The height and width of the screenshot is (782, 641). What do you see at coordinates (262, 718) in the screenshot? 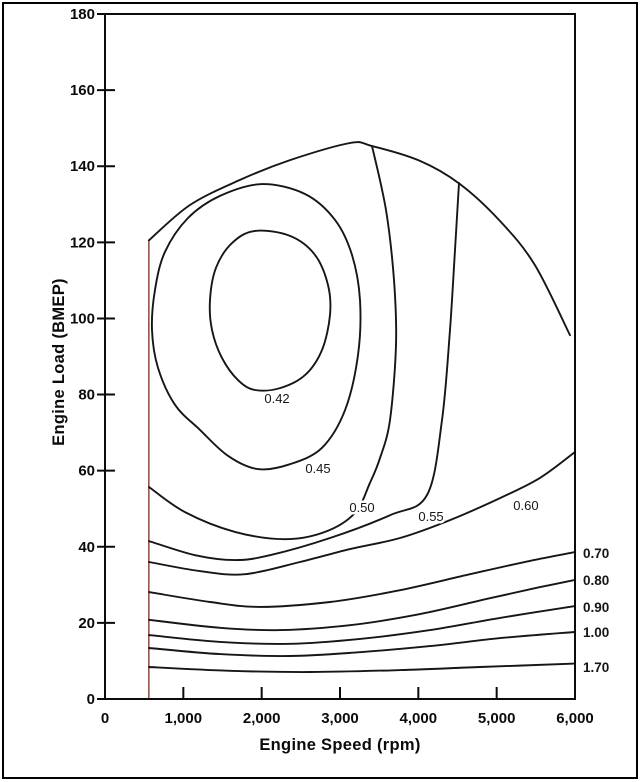
I see `x-tick-label: 2,000` at bounding box center [262, 718].